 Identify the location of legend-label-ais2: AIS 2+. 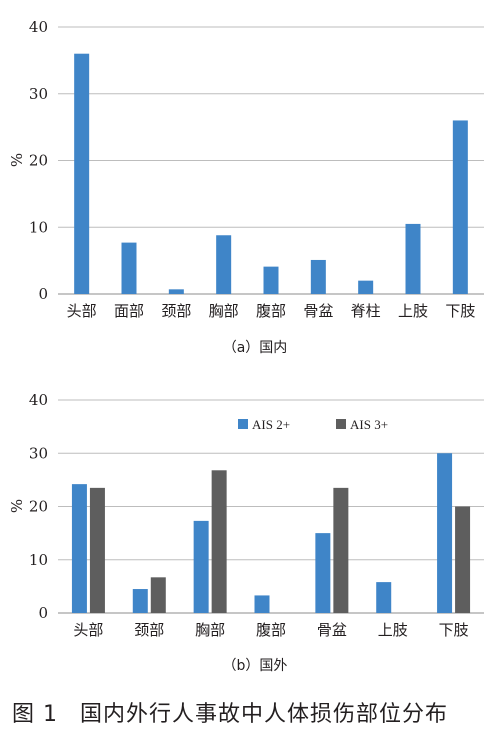
(271, 424).